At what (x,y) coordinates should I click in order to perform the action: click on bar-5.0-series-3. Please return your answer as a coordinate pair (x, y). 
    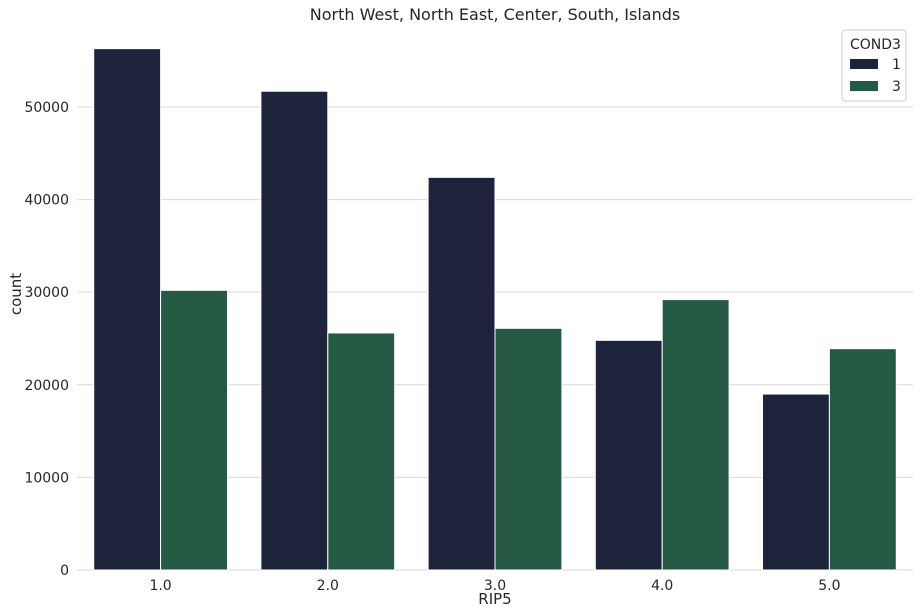
    Looking at the image, I should click on (862, 459).